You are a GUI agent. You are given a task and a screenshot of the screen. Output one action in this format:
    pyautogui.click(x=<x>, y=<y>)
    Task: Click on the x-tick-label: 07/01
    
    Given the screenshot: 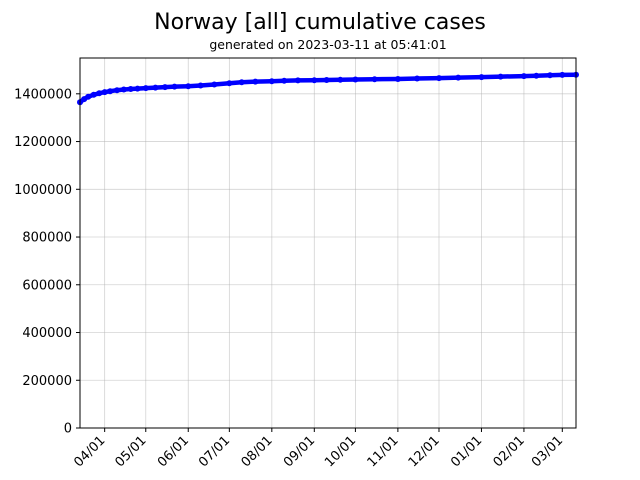 What is the action you would take?
    pyautogui.click(x=214, y=451)
    